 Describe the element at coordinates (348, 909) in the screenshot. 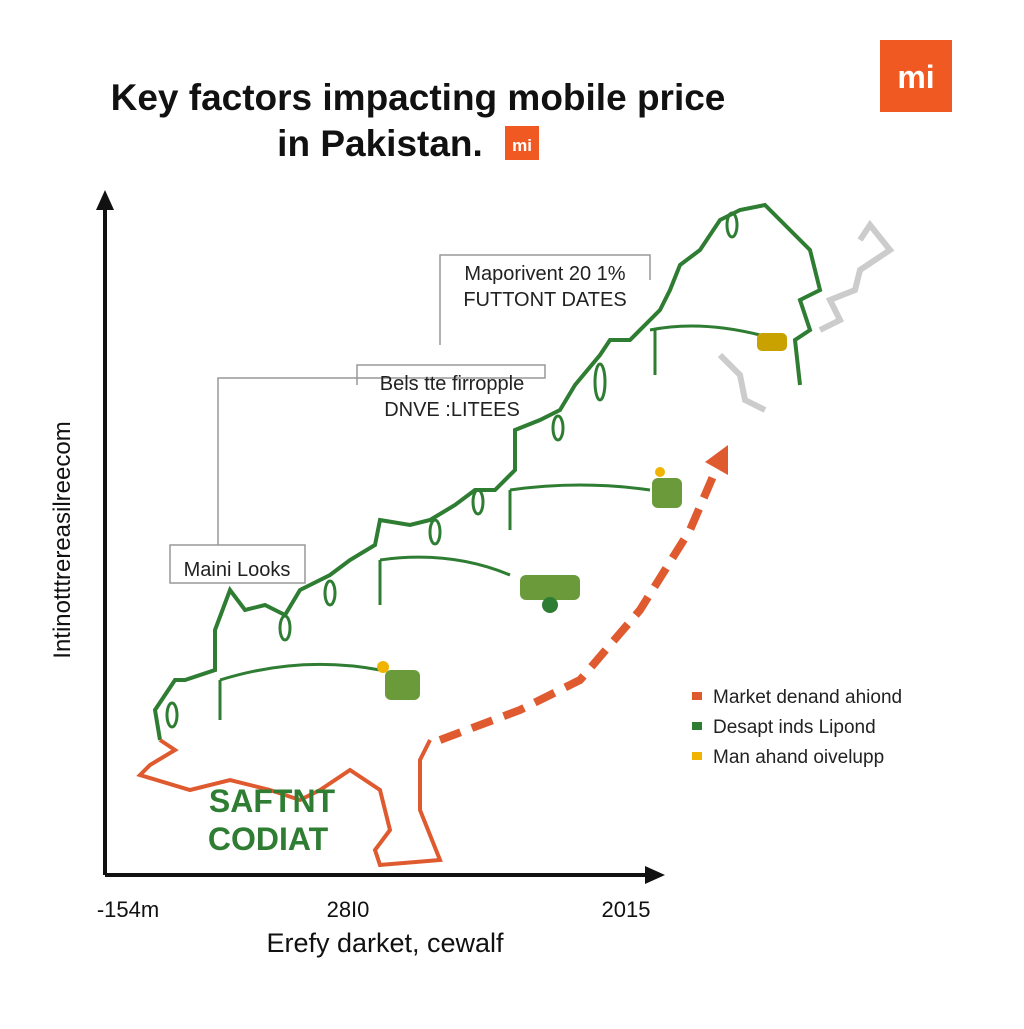

I see `x-tick: 28I0` at that location.